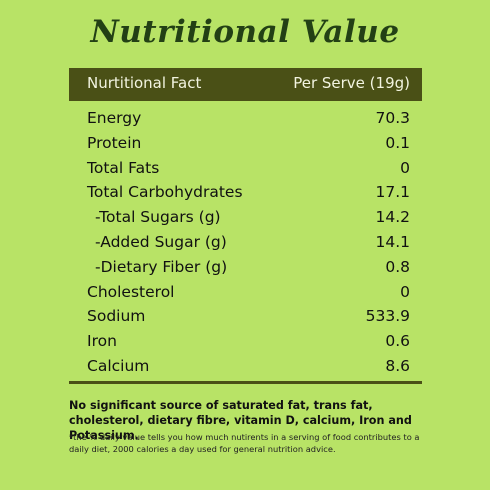  I want to click on row-value: 0.6, so click(397, 341).